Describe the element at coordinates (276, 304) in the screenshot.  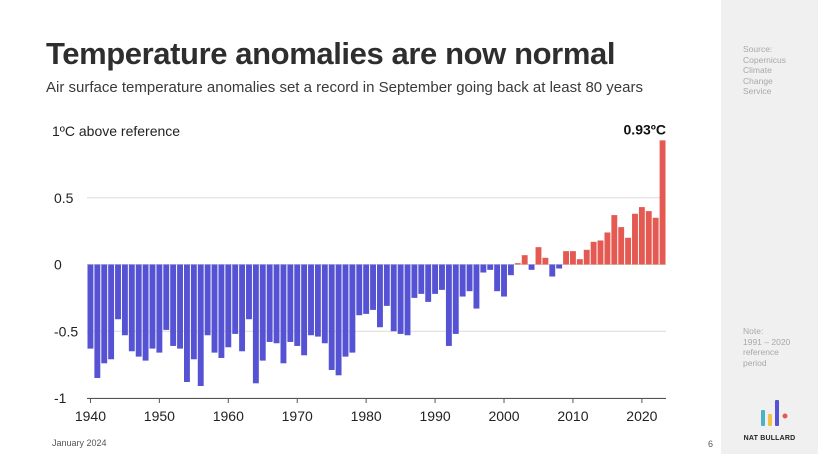
I see `bar-1967` at that location.